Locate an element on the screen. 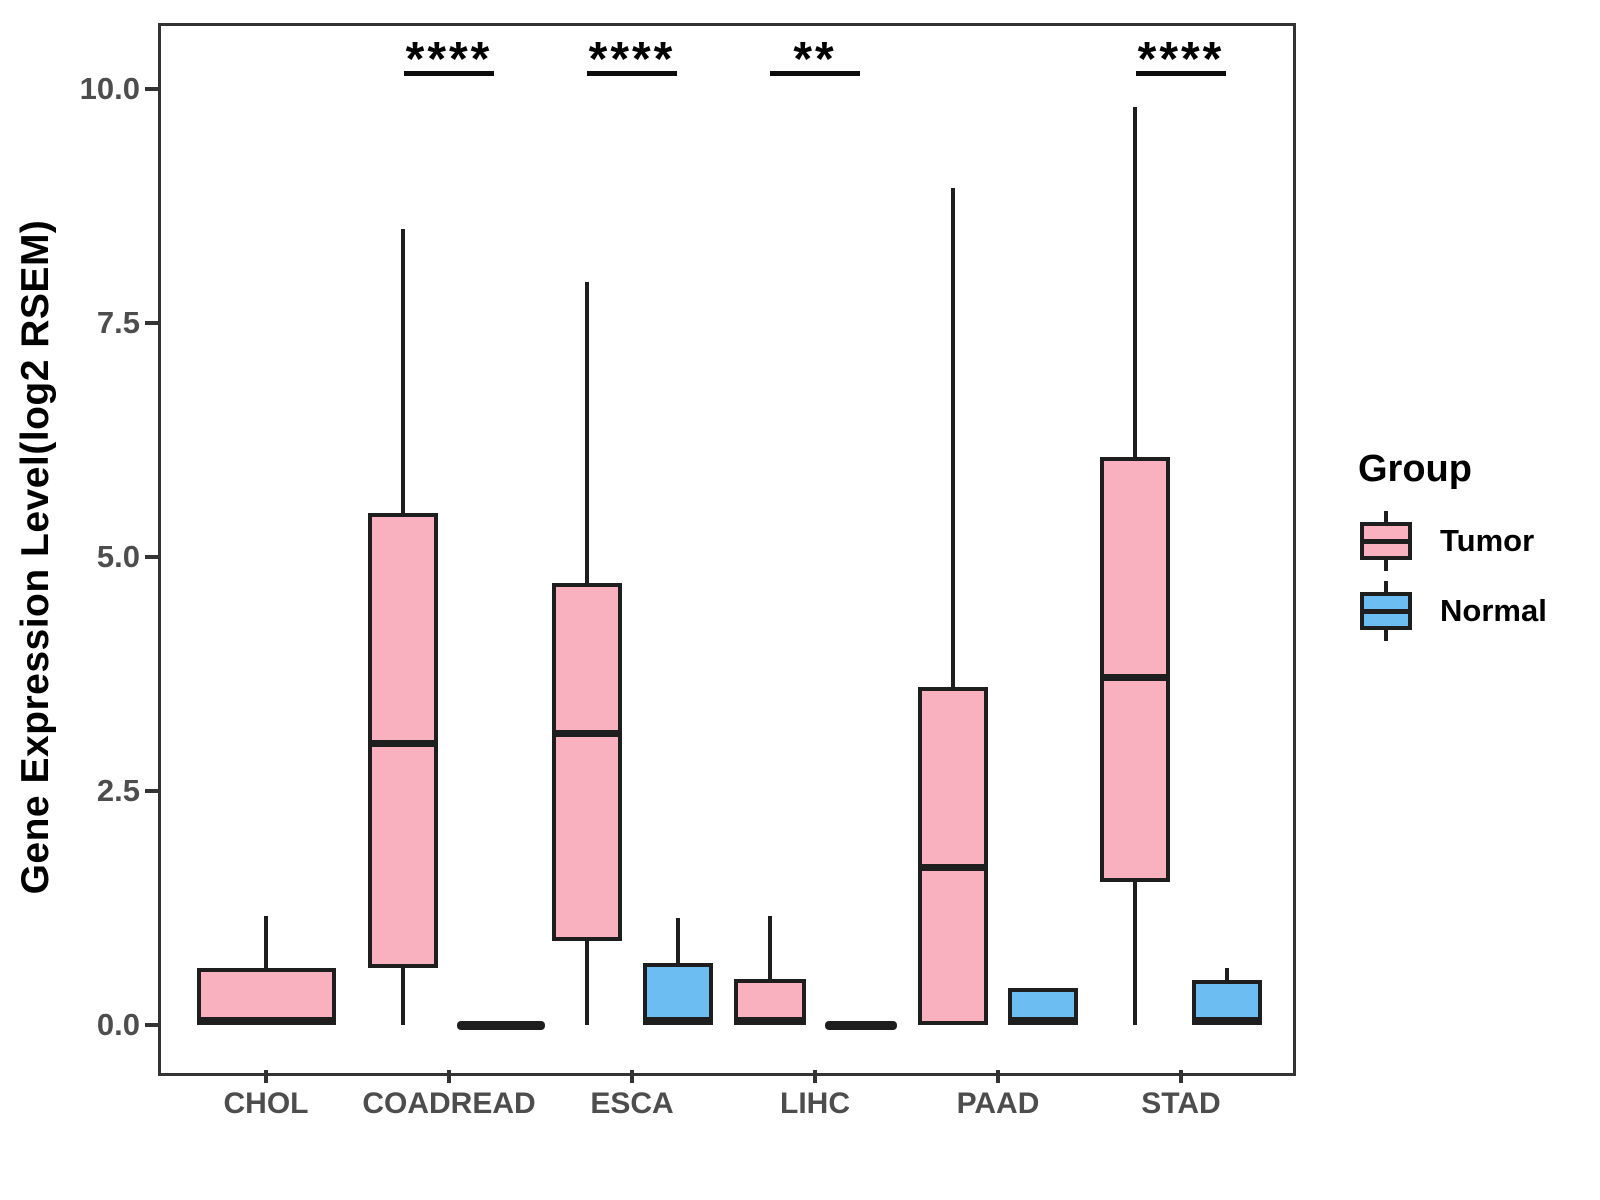 This screenshot has height=1200, width=1600. legend-label-tumor: Tumor is located at coordinates (1487, 540).